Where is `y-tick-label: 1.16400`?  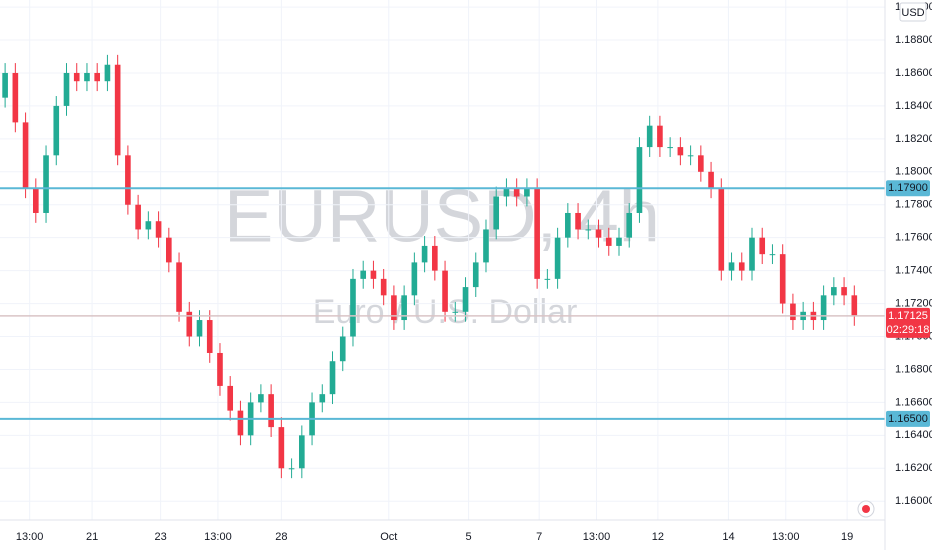
y-tick-label: 1.16400 is located at coordinates (913, 435).